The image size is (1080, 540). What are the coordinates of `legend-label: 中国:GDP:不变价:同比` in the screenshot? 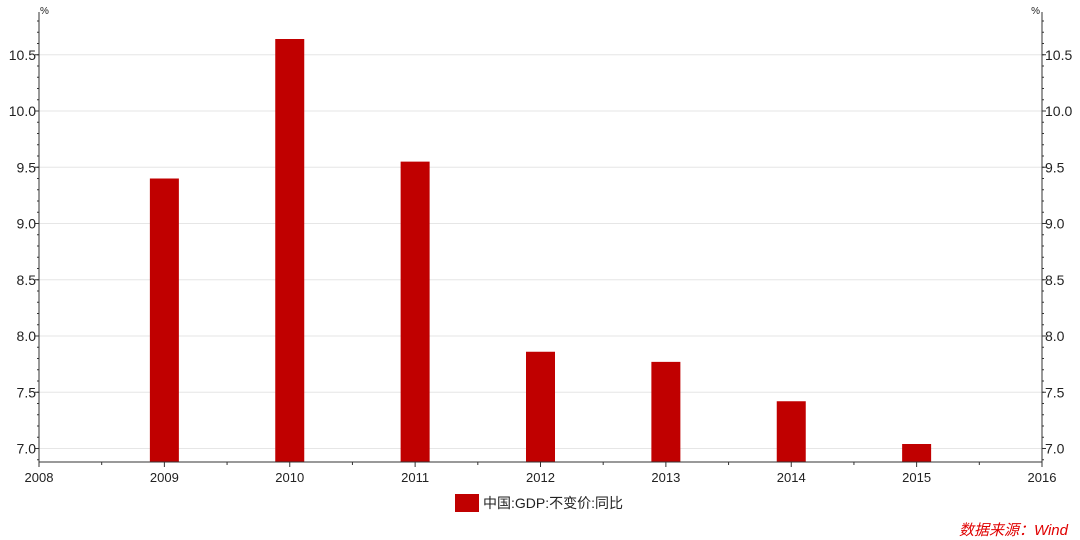 It's located at (553, 503).